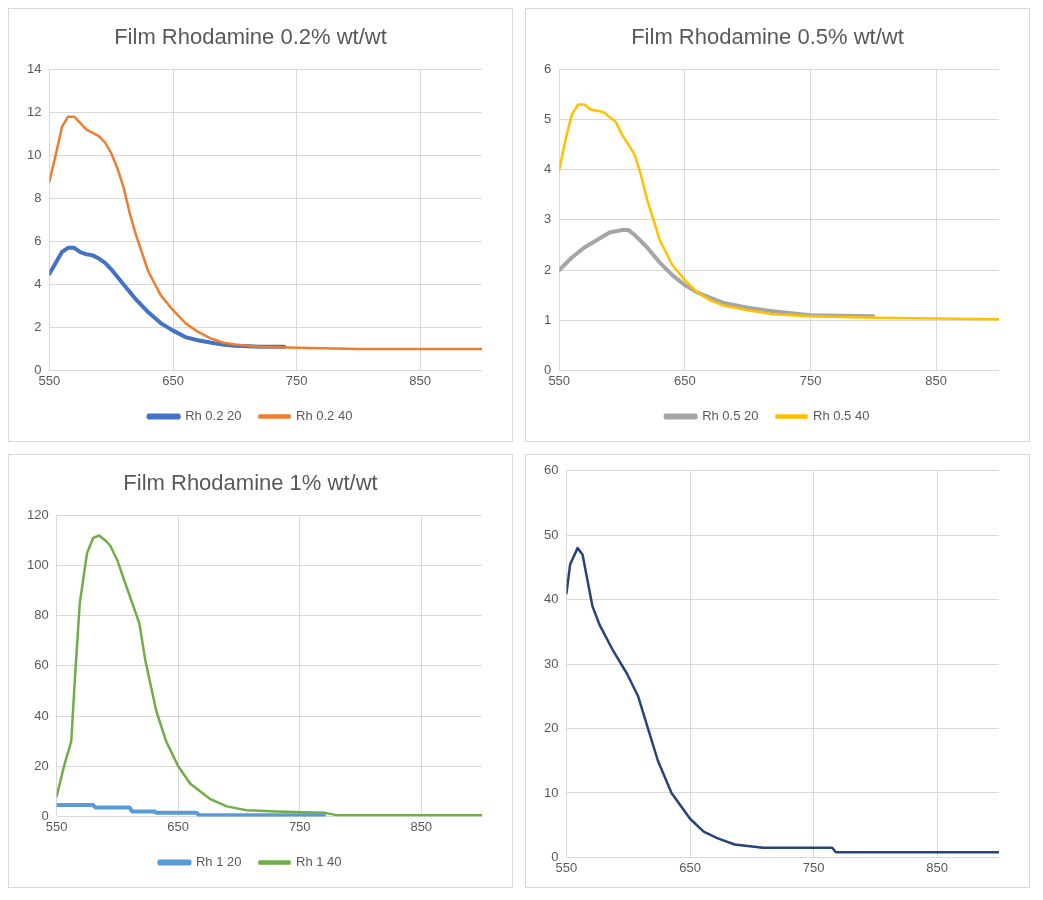 The width and height of the screenshot is (1043, 900). I want to click on y-tick-label: 3, so click(548, 219).